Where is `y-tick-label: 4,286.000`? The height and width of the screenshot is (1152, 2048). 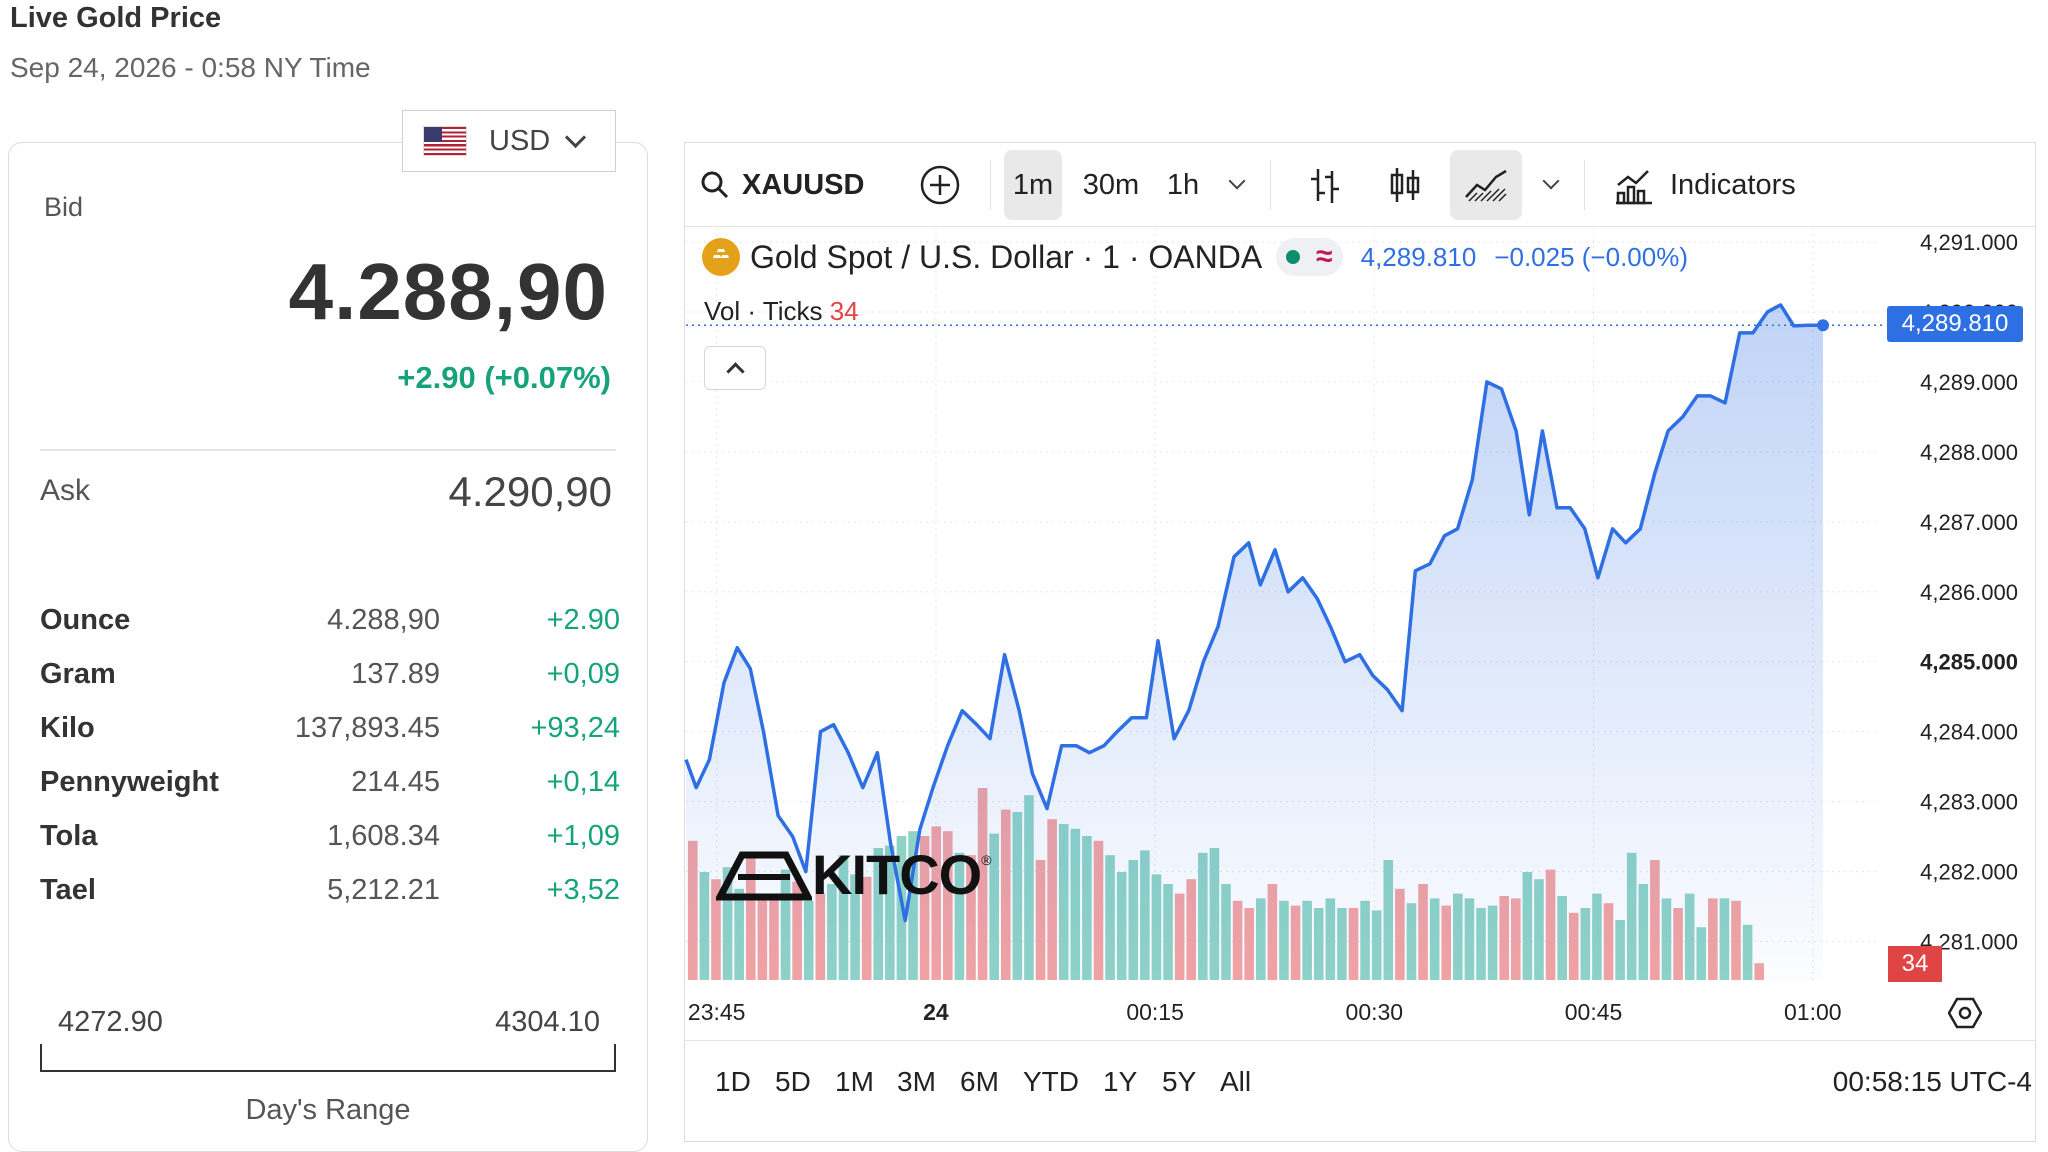
y-tick-label: 4,286.000 is located at coordinates (1969, 592).